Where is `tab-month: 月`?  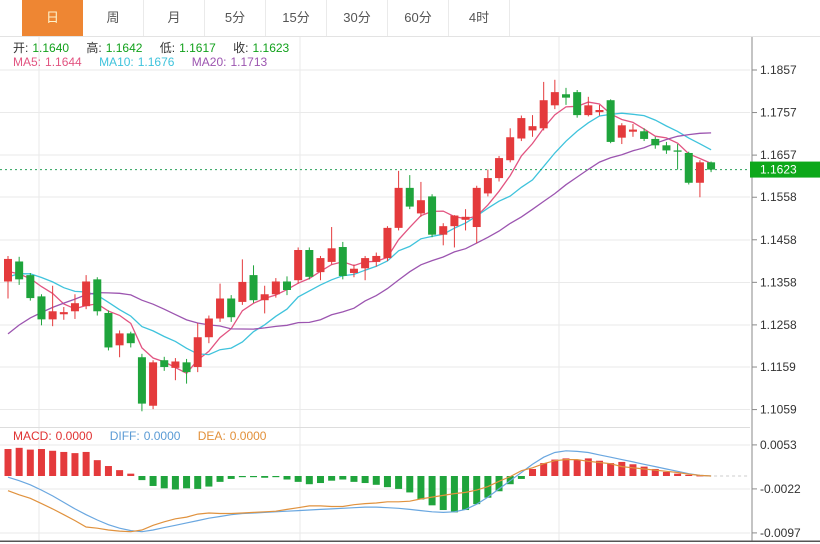
tab-month: 月 is located at coordinates (174, 18).